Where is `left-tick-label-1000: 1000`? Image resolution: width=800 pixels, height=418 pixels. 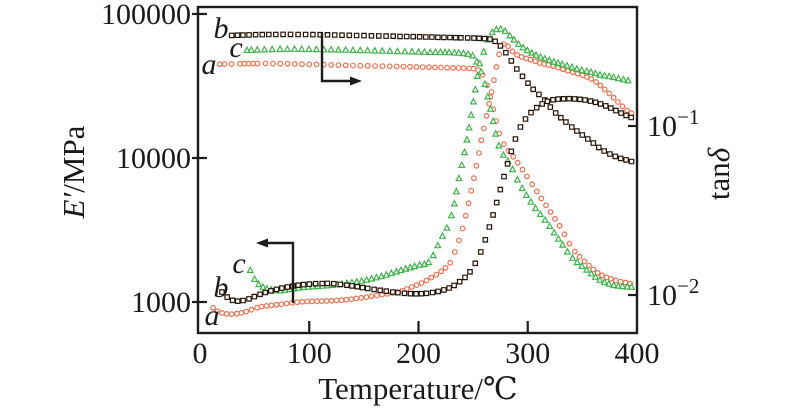
left-tick-label-1000: 1000 is located at coordinates (161, 302).